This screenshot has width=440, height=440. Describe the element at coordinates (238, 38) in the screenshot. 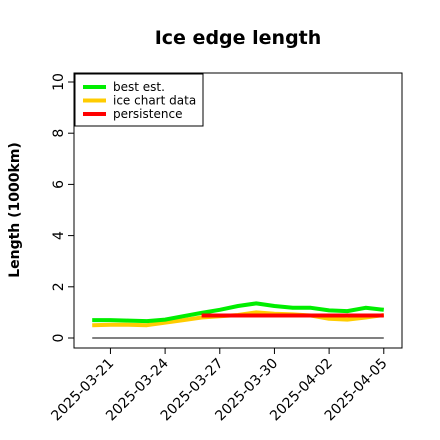

I see `chart-title: Ice edge length` at that location.